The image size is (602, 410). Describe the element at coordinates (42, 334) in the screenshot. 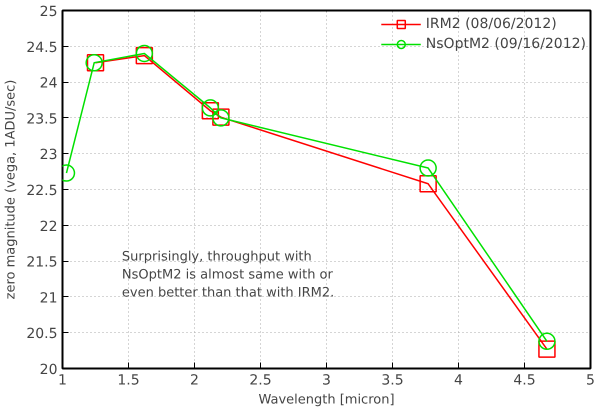

I see `y-tick-label: 20.5` at that location.